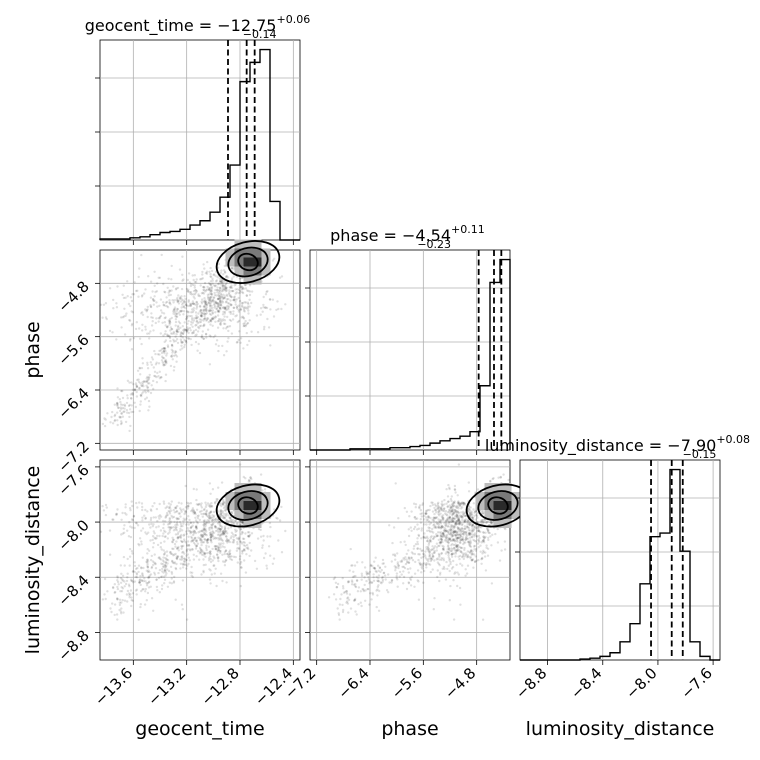 The image size is (760, 760). Describe the element at coordinates (260, 34) in the screenshot. I see `title-minus: −0.14` at that location.